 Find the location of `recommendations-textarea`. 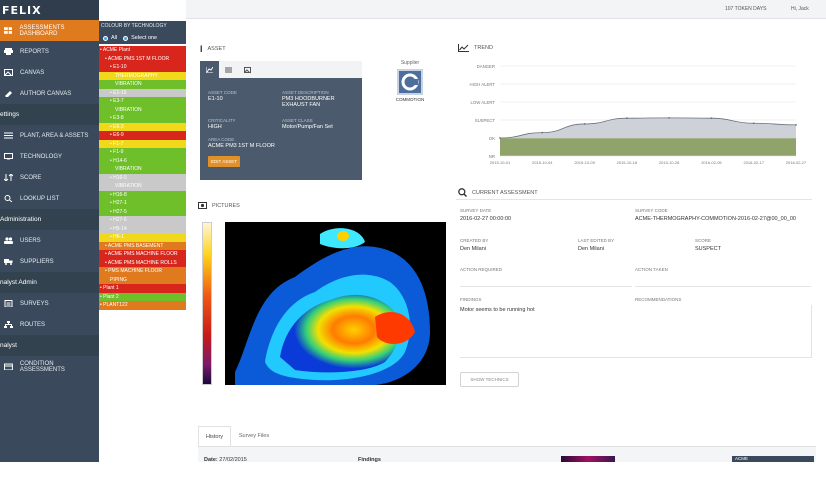

recommendations-textarea is located at coordinates (723, 331).